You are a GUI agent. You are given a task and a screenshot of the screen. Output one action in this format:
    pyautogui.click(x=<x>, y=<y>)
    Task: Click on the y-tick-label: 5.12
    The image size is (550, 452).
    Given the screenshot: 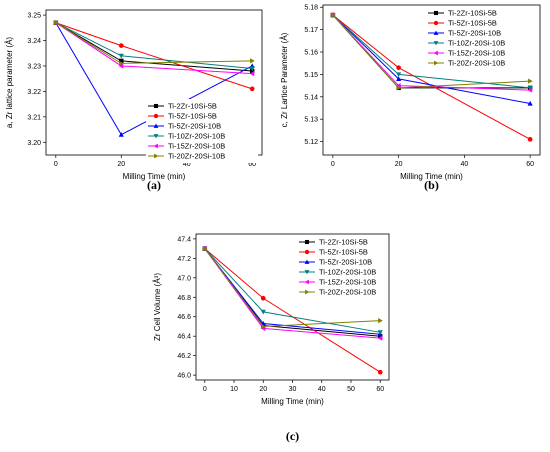 What is the action you would take?
    pyautogui.click(x=311, y=142)
    